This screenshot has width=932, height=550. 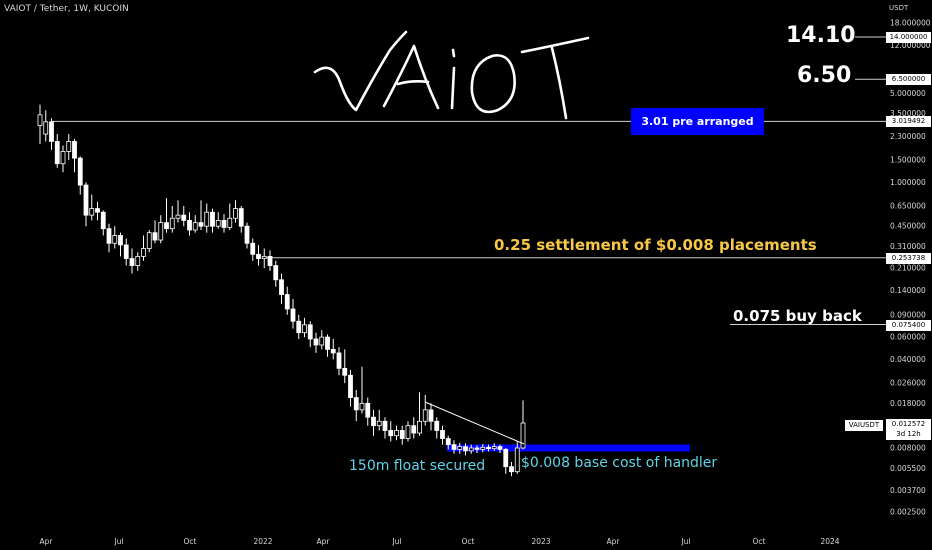 I want to click on x-tick-label-8: Apr, so click(x=614, y=541).